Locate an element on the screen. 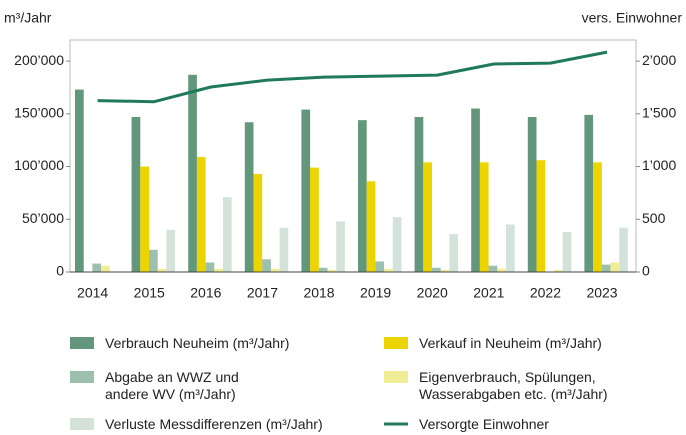 This screenshot has height=435, width=686. x-tick-label: 2014 is located at coordinates (92, 293).